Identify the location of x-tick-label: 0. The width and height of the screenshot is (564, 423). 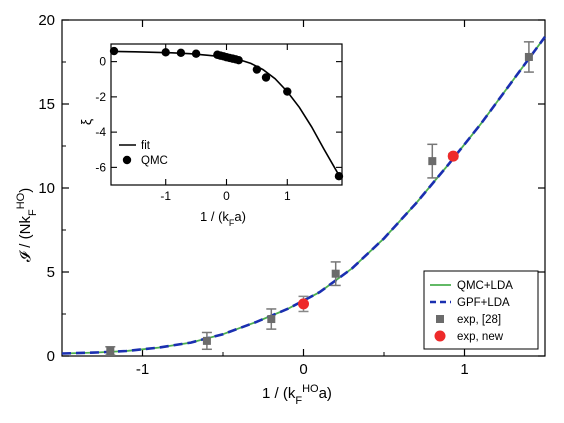
(303, 369).